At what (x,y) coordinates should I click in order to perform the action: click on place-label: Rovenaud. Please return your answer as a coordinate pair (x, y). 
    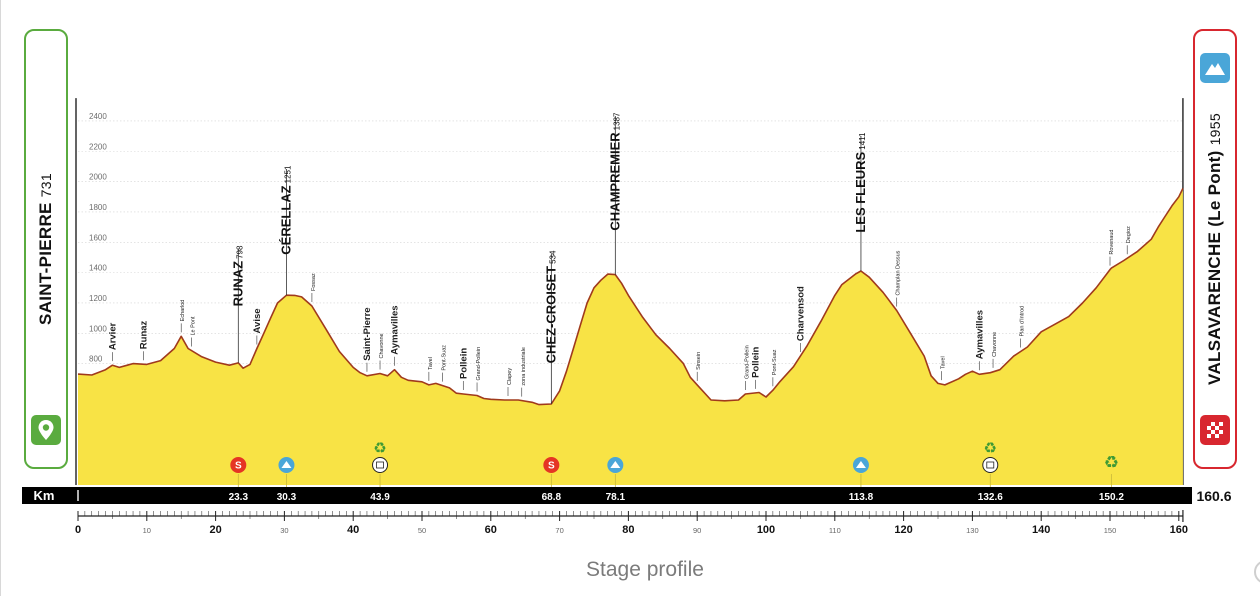
    Looking at the image, I should click on (1112, 242).